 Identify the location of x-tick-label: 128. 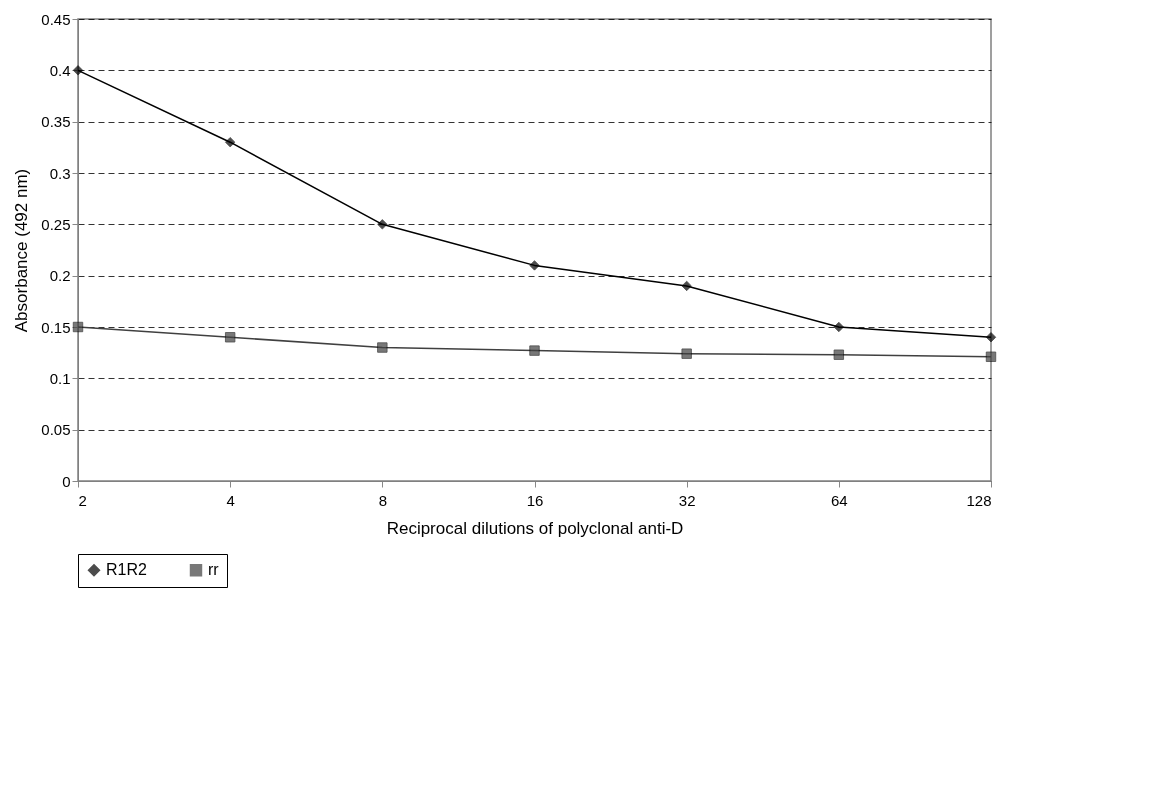
(979, 500).